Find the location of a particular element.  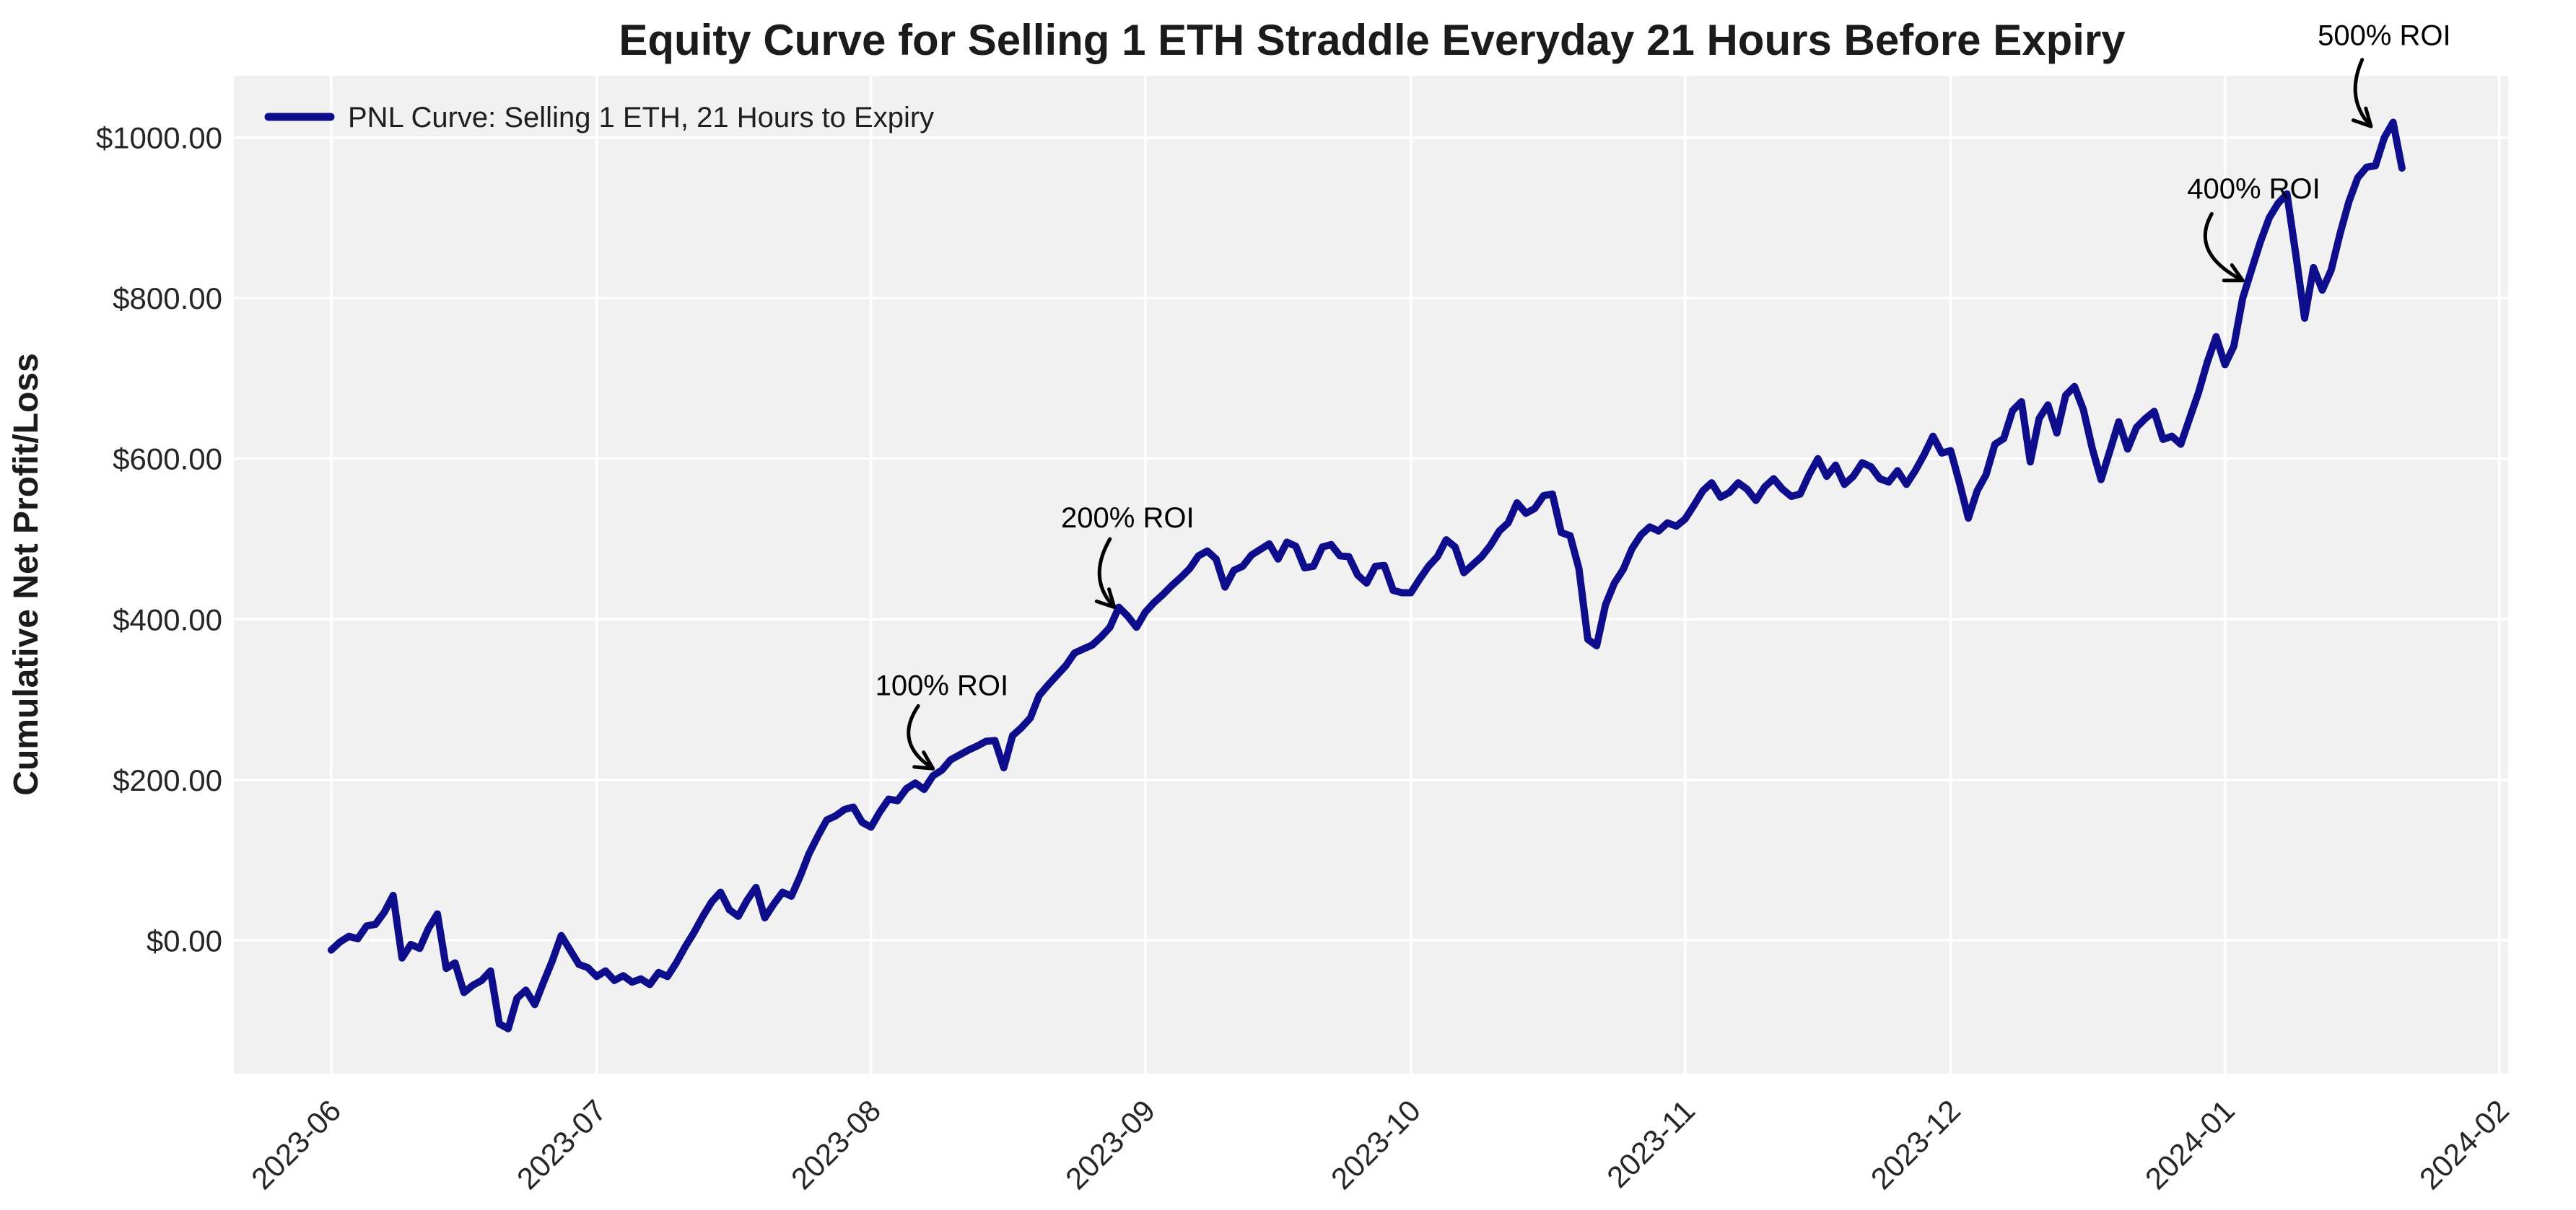

annotation-label: 200% ROI is located at coordinates (1128, 518).